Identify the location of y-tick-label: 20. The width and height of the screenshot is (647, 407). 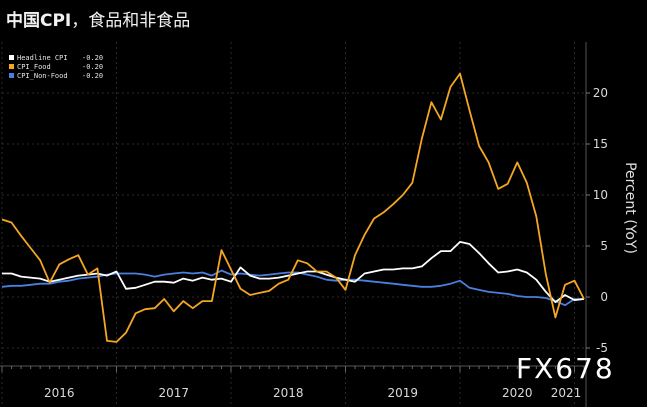
(600, 93).